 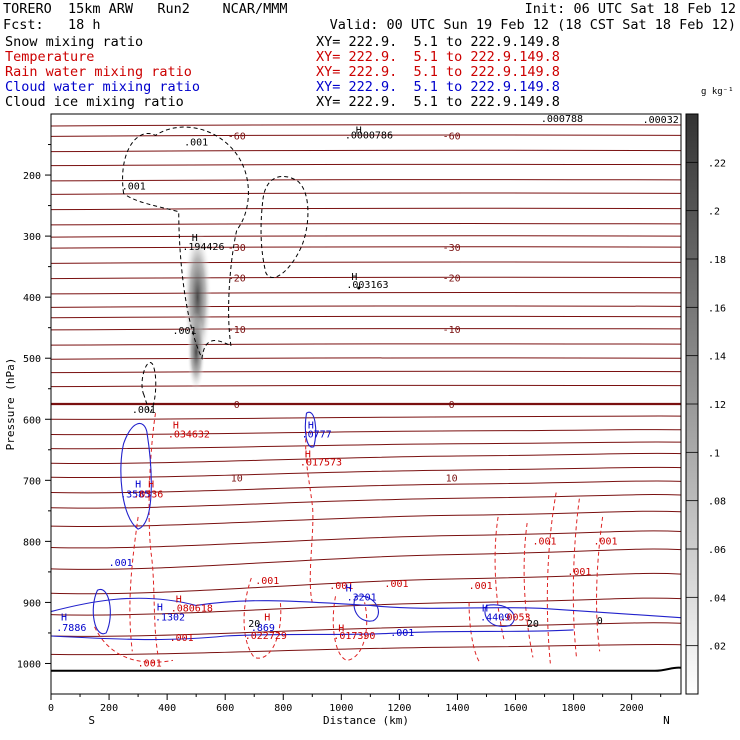 What do you see at coordinates (438, 102) in the screenshot?
I see `field-xy-cloud-ice: XY= 222.9. 5.1 to 222.9.149.8` at bounding box center [438, 102].